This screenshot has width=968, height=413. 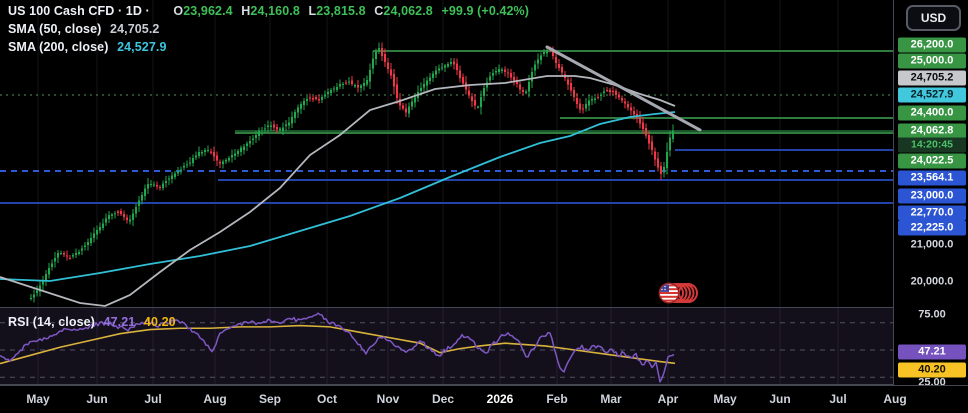 I want to click on axis-label-4721: 47.21, so click(x=932, y=352).